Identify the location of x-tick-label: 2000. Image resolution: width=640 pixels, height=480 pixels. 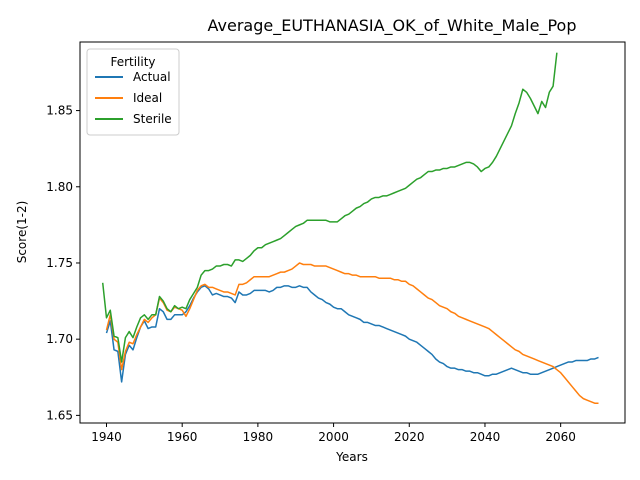
(333, 437).